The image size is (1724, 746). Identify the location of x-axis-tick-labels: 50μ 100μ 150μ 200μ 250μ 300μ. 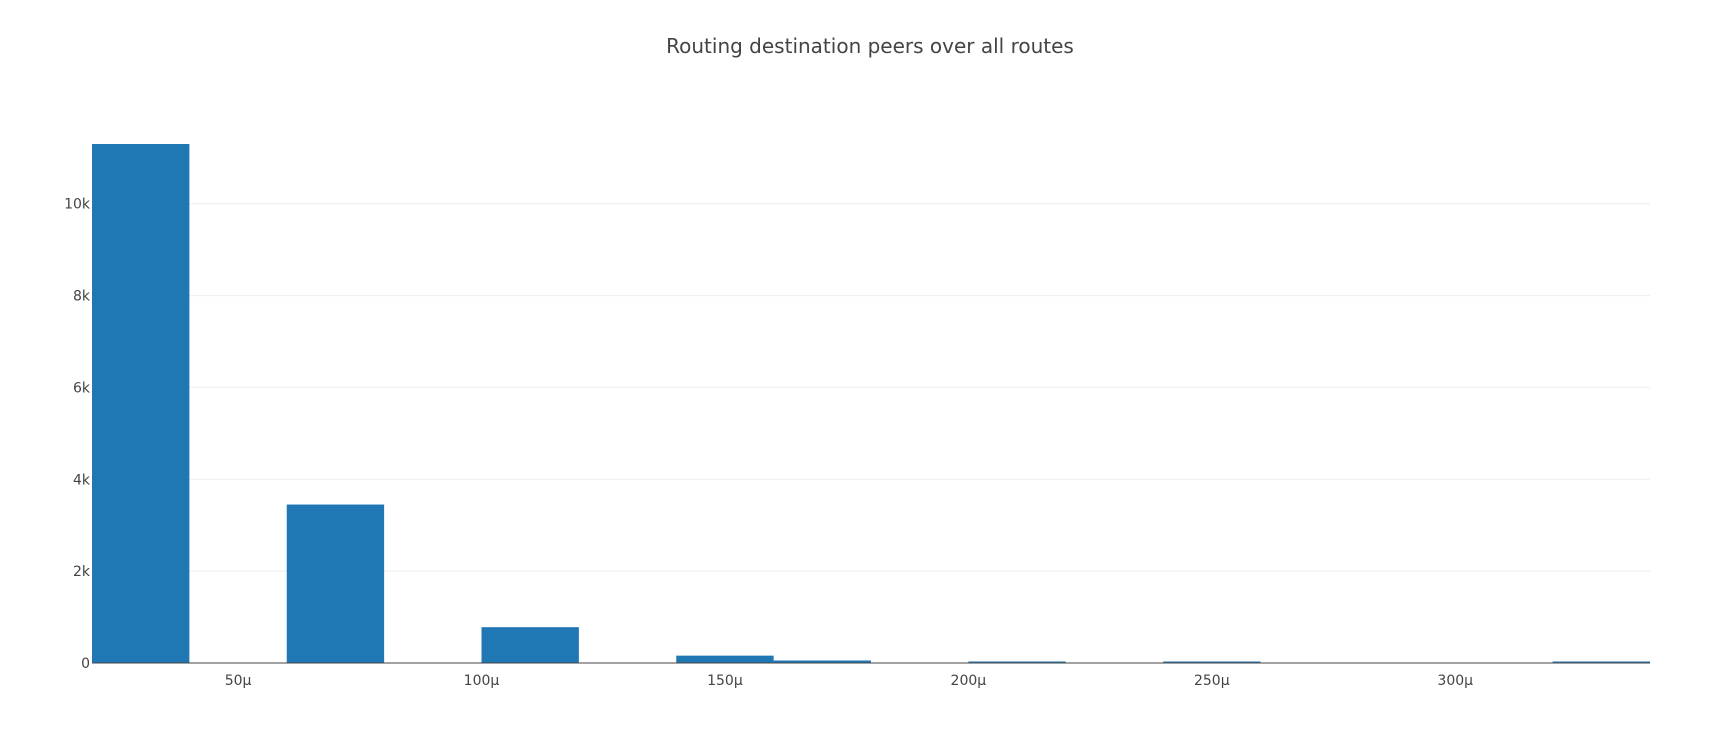
(849, 681).